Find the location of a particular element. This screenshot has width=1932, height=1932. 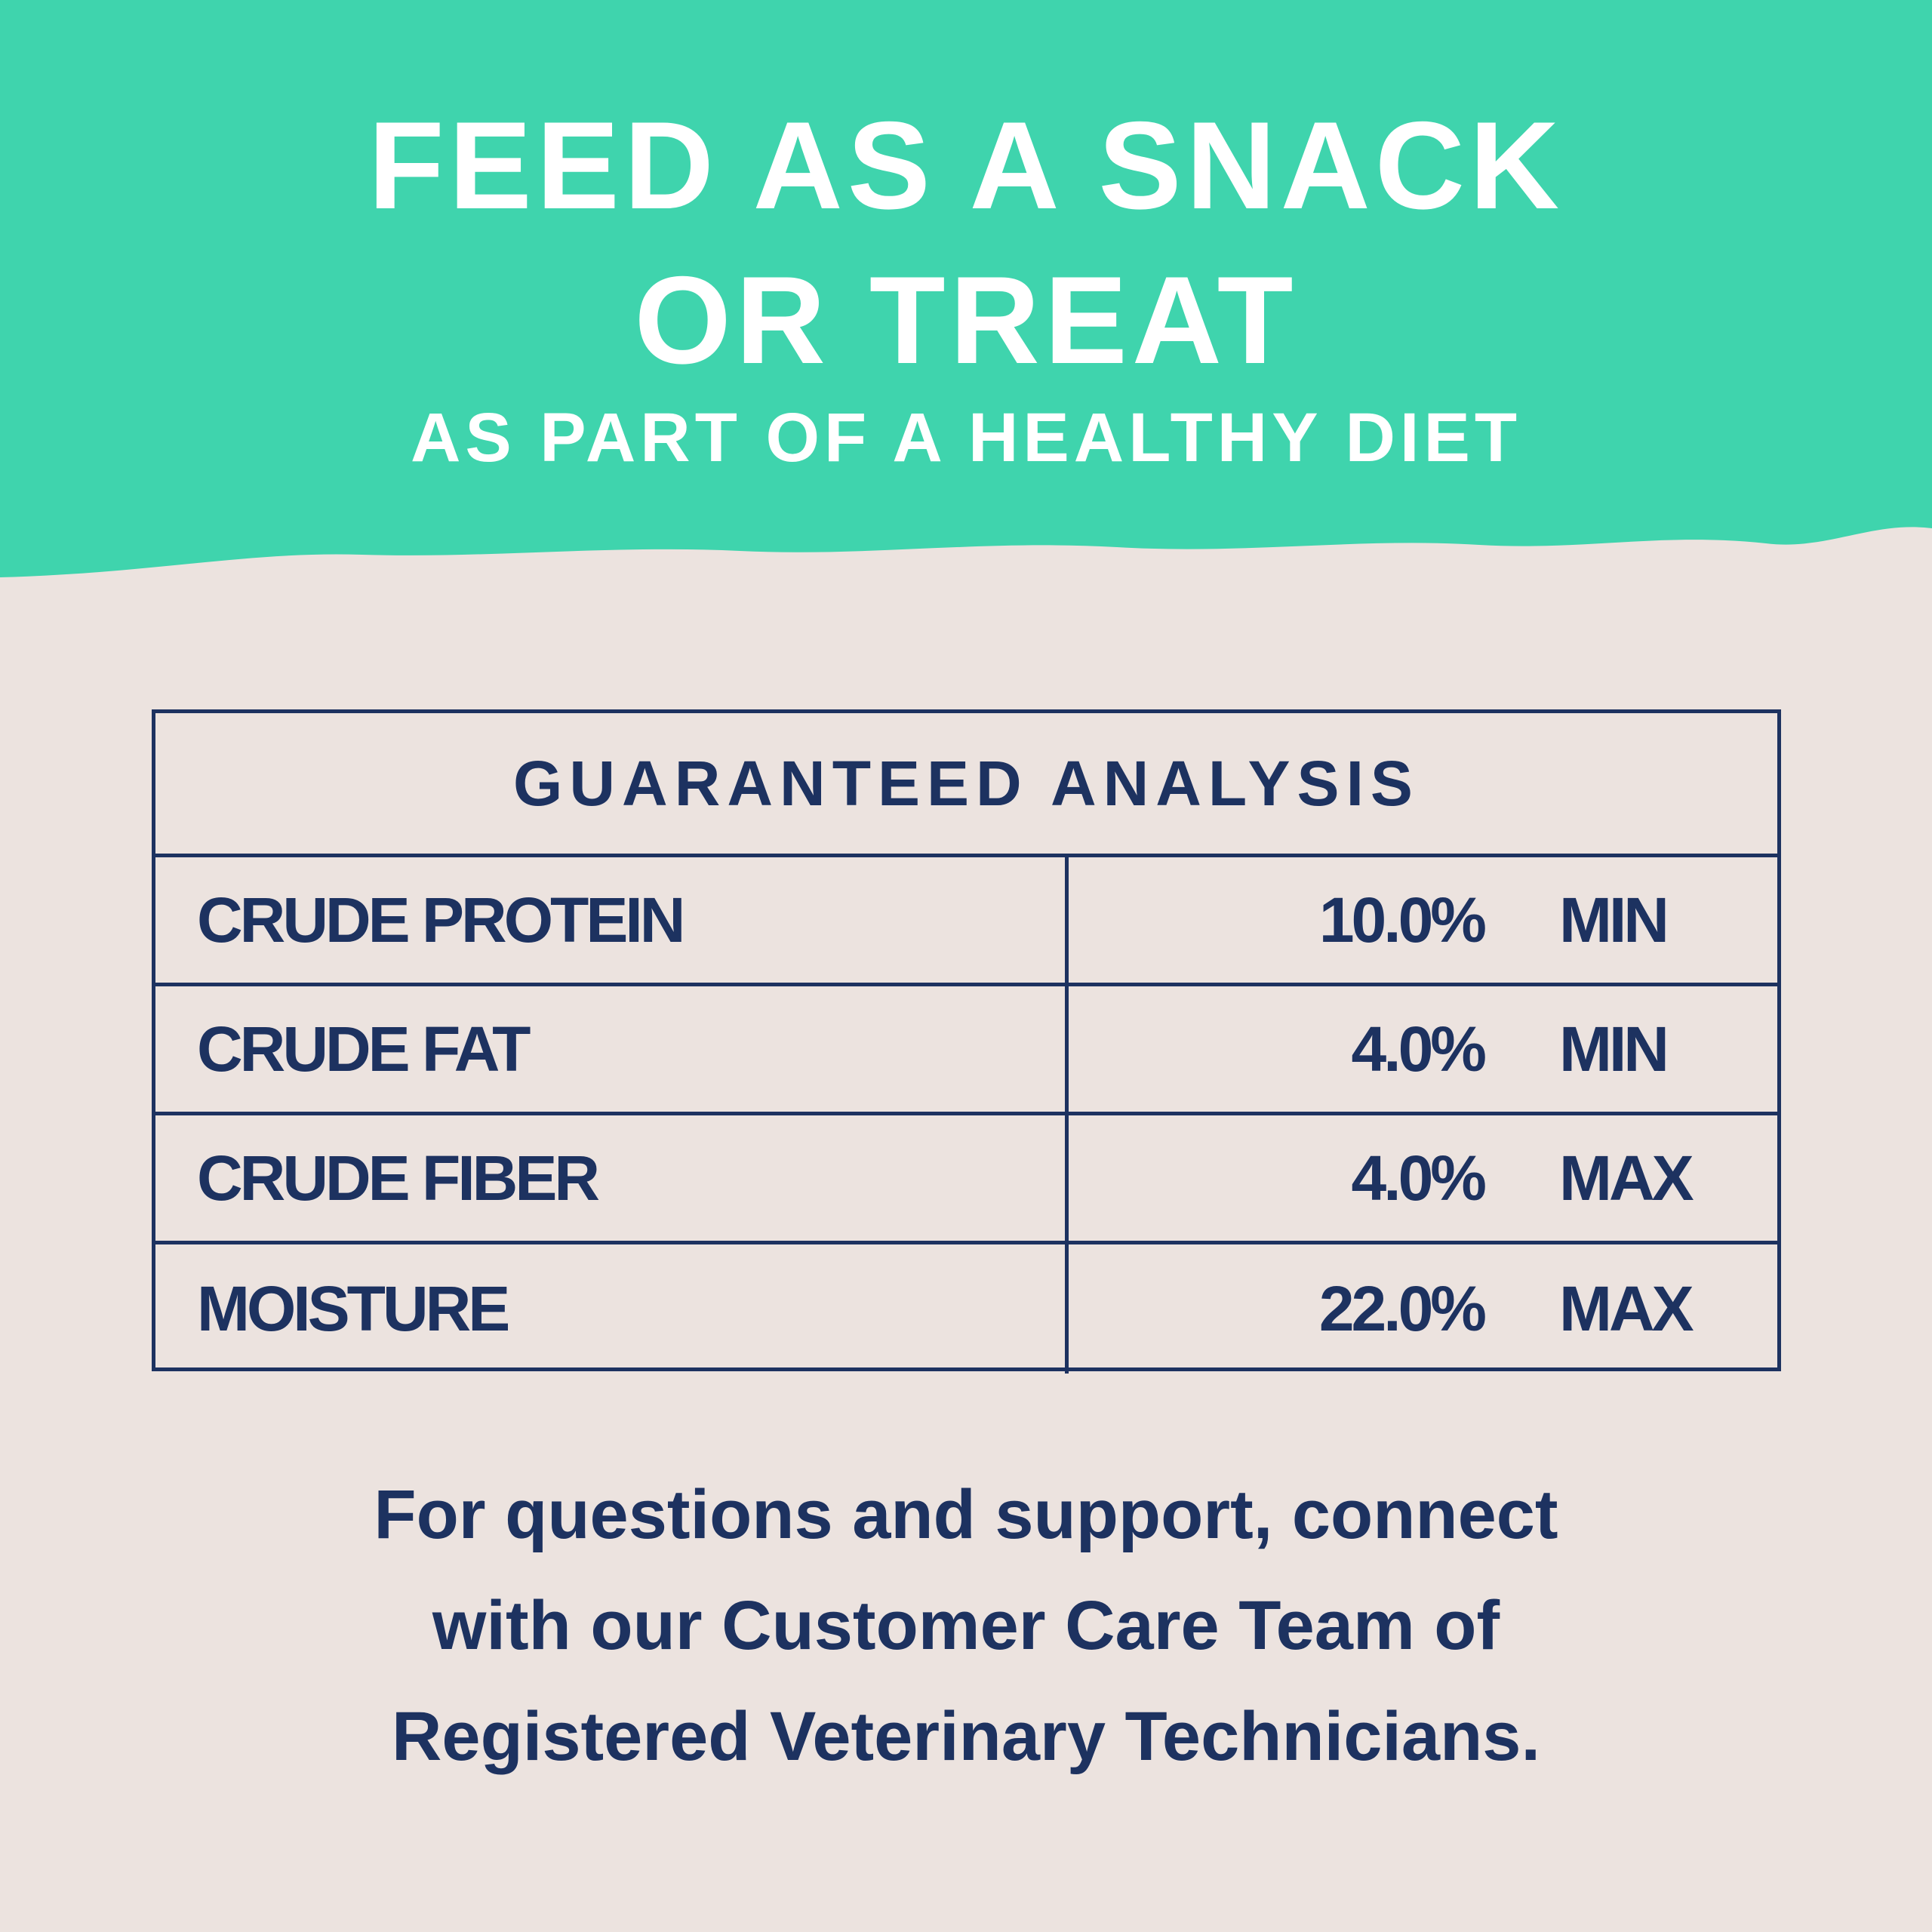

table-row: MOISTURE 22.0% MAX is located at coordinates (966, 1309).